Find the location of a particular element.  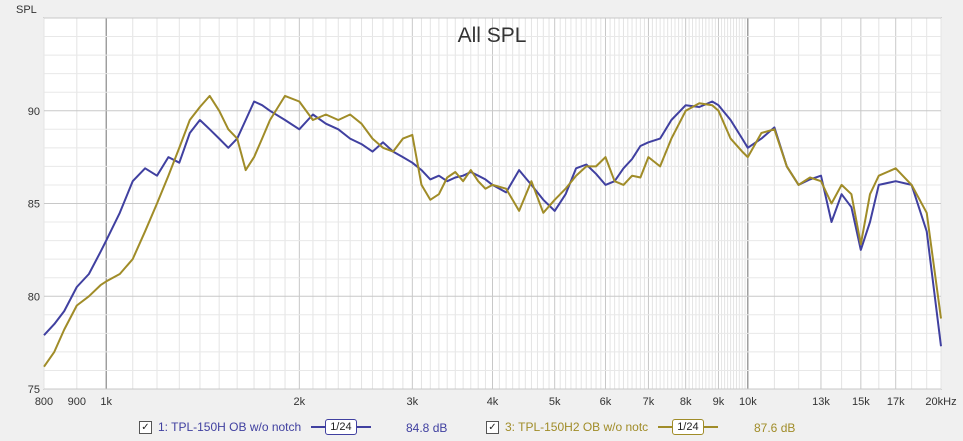

y-axis-label: SPL is located at coordinates (26, 10).